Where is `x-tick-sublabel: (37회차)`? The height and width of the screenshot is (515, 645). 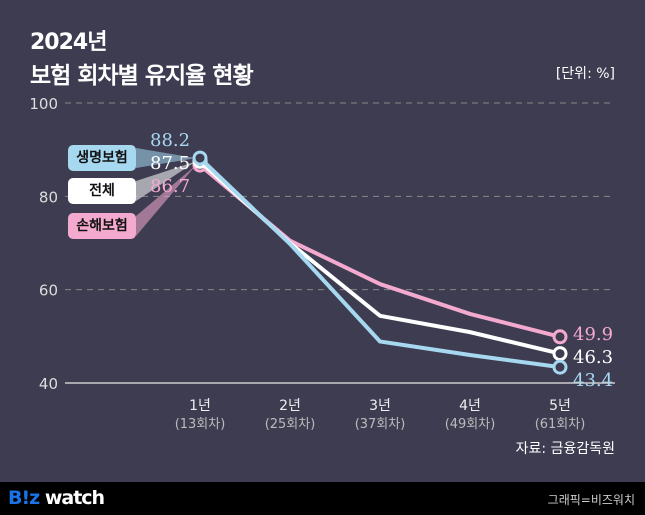
x-tick-sublabel: (37회차) is located at coordinates (380, 424).